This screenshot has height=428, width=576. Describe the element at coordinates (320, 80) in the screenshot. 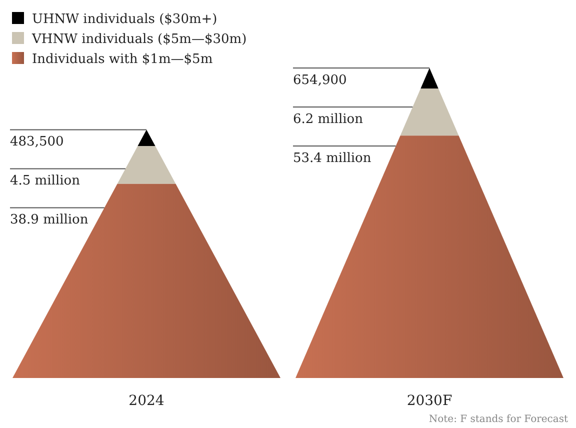

I see `data-label: 654,900` at that location.